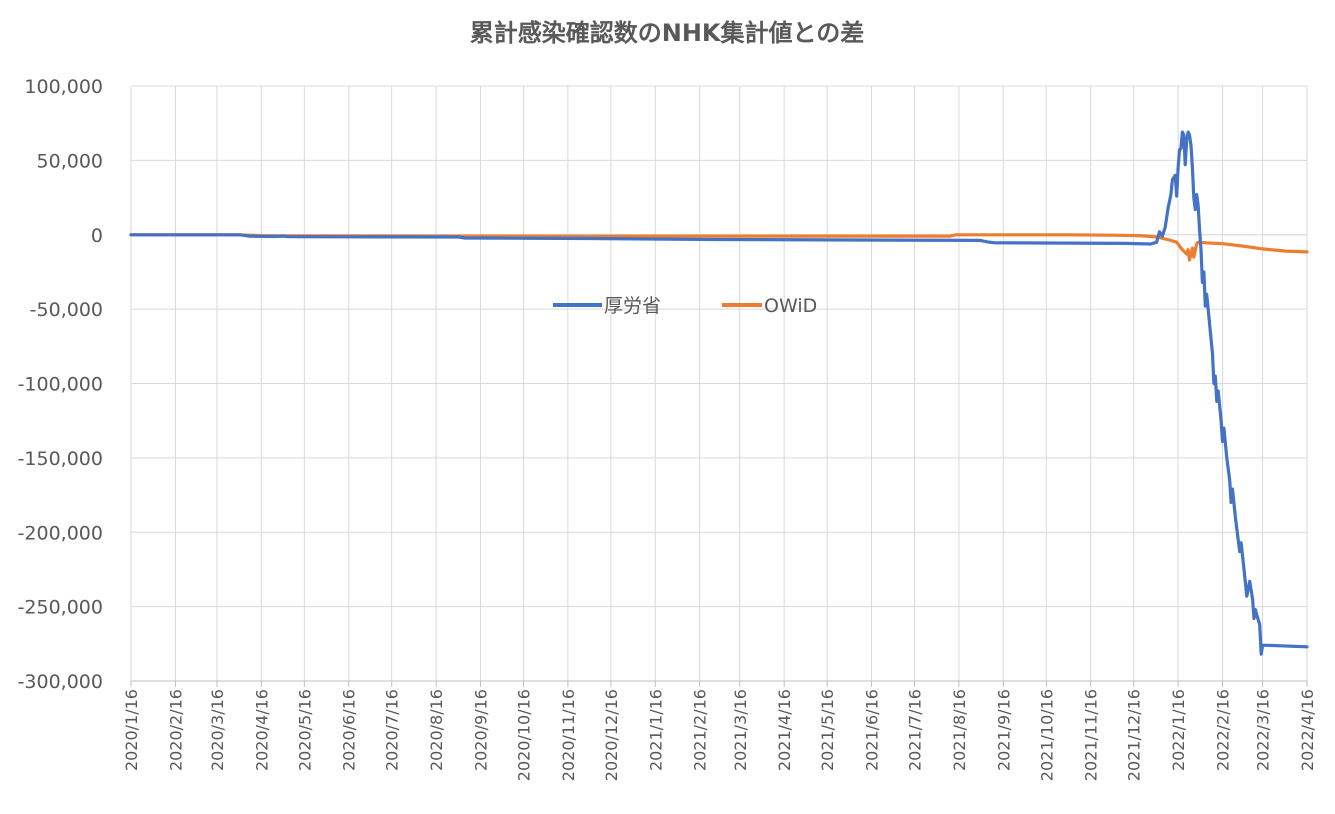 This screenshot has height=814, width=1335. What do you see at coordinates (667, 33) in the screenshot?
I see `chart-title: 累計感染確認数のNHK集計値との差` at bounding box center [667, 33].